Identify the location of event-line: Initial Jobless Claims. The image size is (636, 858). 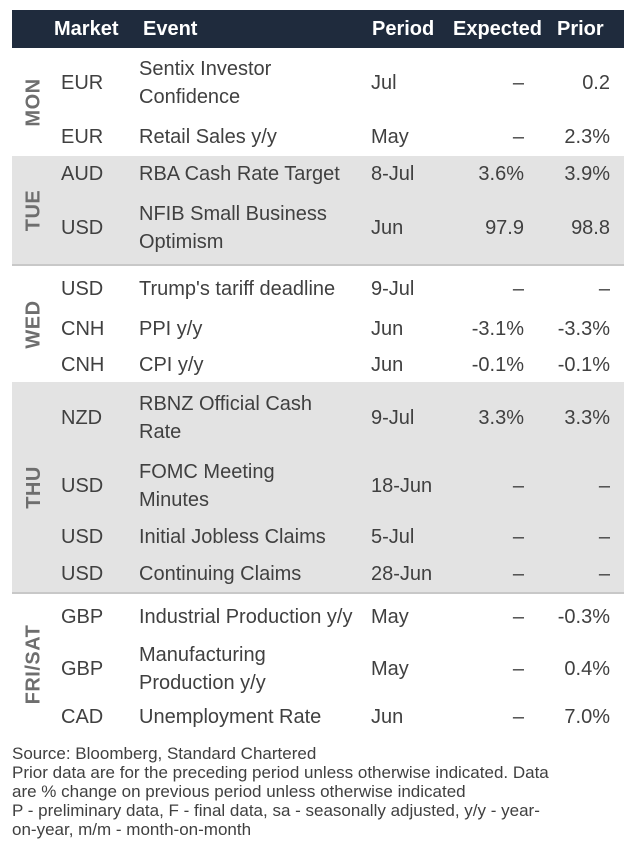
(232, 537).